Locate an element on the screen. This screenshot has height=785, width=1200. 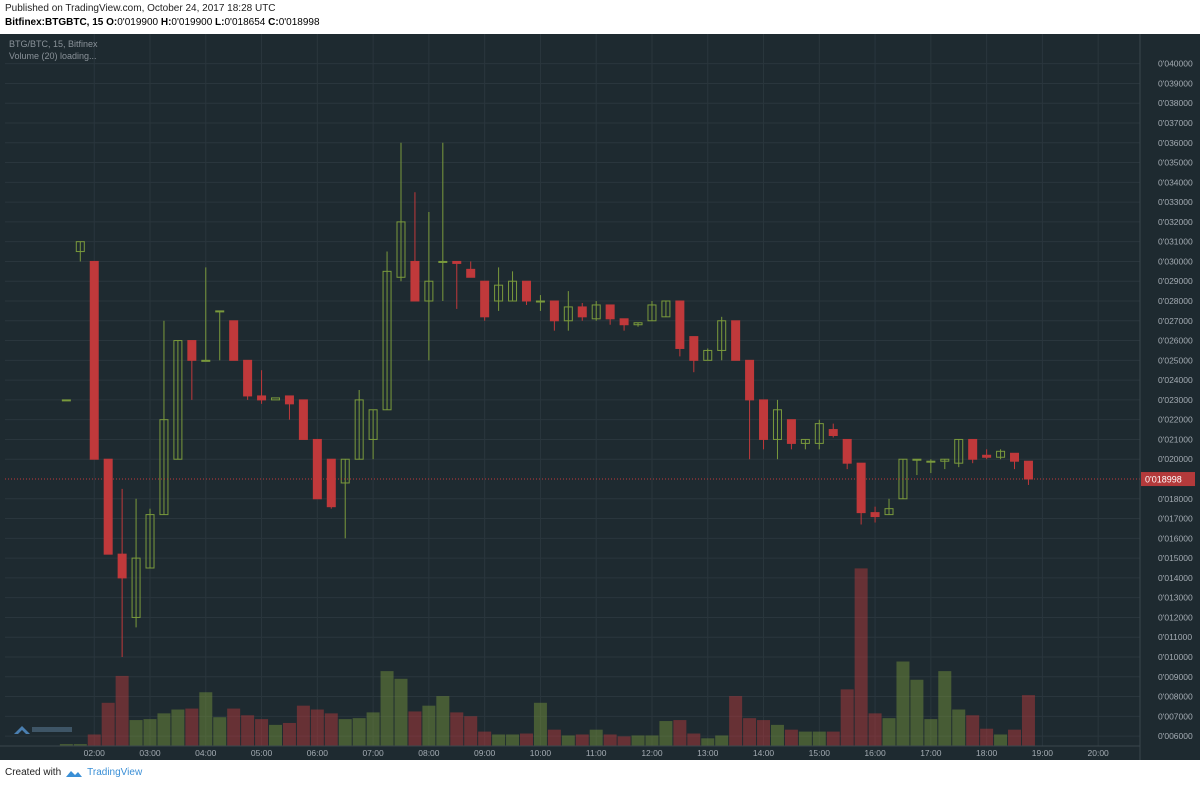
price-tick-label: 0'028000 is located at coordinates (1175, 301).